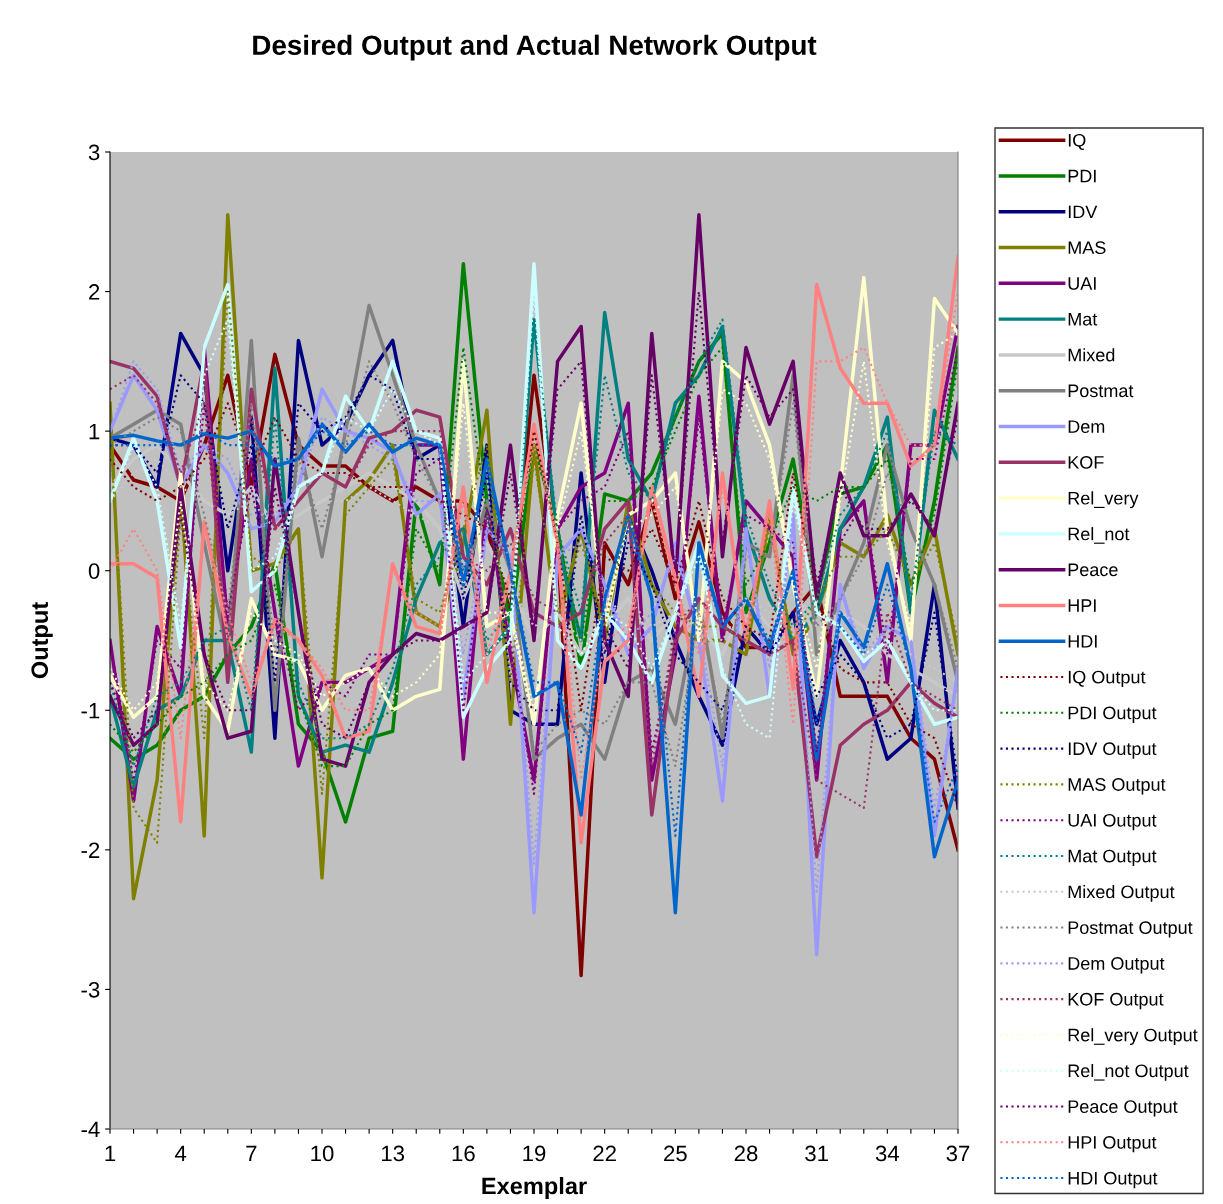 This screenshot has height=1204, width=1223. What do you see at coordinates (1077, 141) in the screenshot?
I see `legend-label: IQ` at bounding box center [1077, 141].